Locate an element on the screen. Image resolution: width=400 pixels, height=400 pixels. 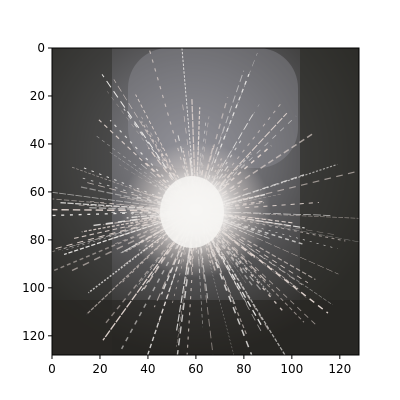
x-axis: 0 20 40 60 80 100 120 is located at coordinates (199, 365).